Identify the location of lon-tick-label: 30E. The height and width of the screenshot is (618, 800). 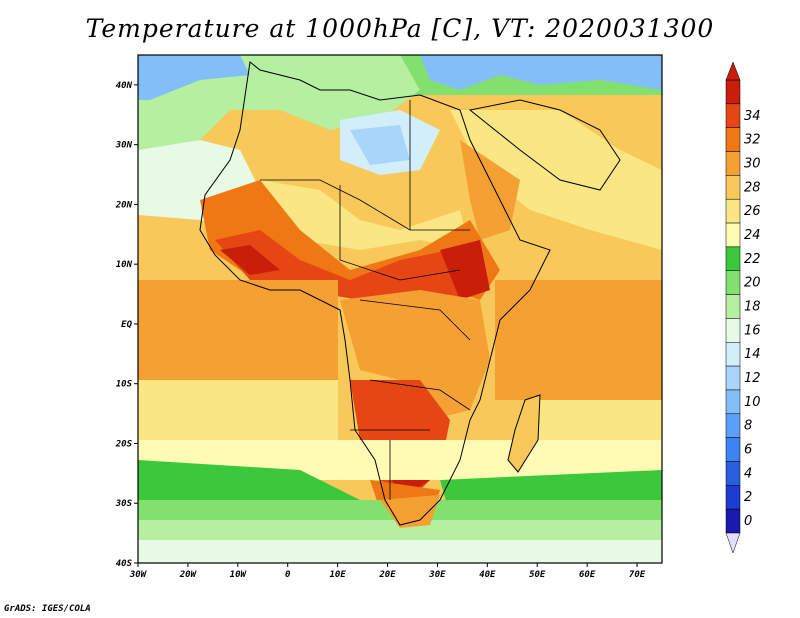
(437, 575).